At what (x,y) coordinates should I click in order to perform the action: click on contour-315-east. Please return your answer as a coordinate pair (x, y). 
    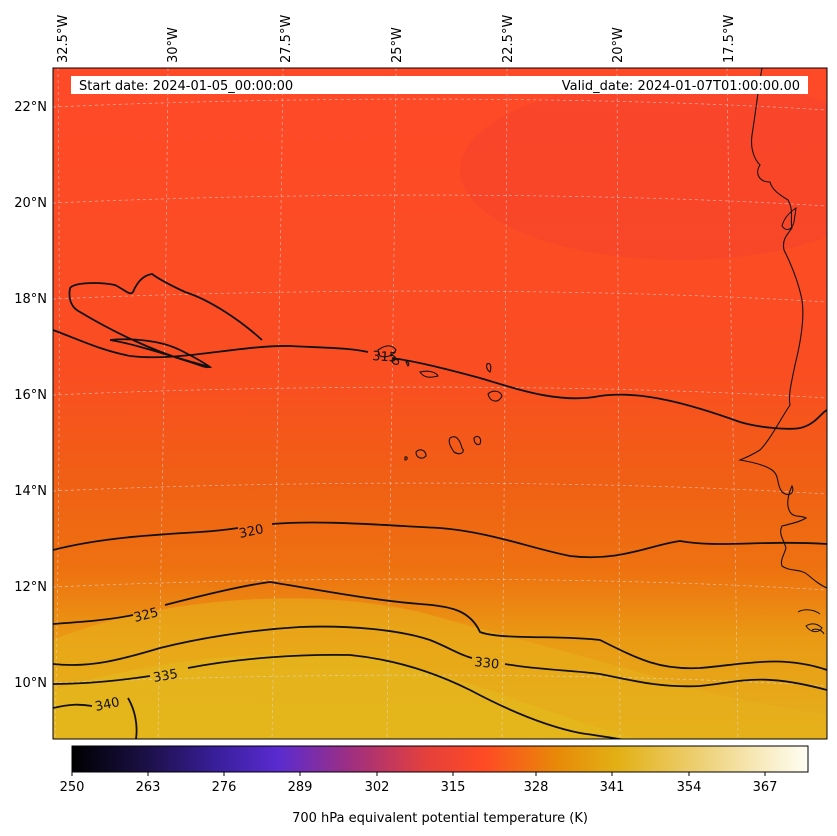
    Looking at the image, I should click on (609, 393).